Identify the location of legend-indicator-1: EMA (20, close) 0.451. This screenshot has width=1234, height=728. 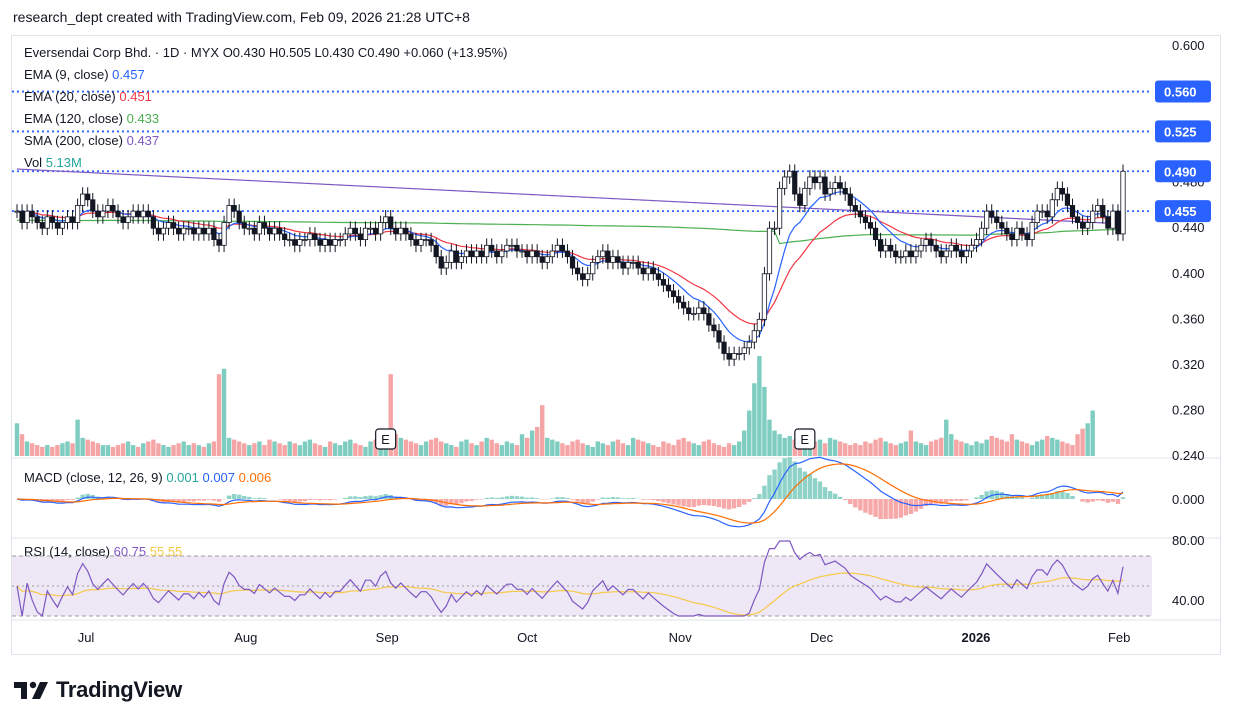
(88, 96).